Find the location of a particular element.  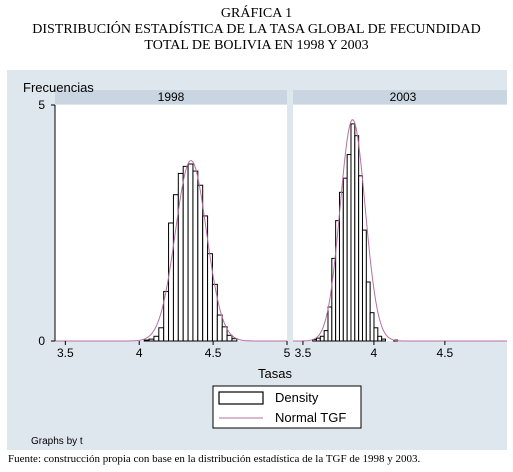

legend: Density Normal TGF is located at coordinates (287, 407).